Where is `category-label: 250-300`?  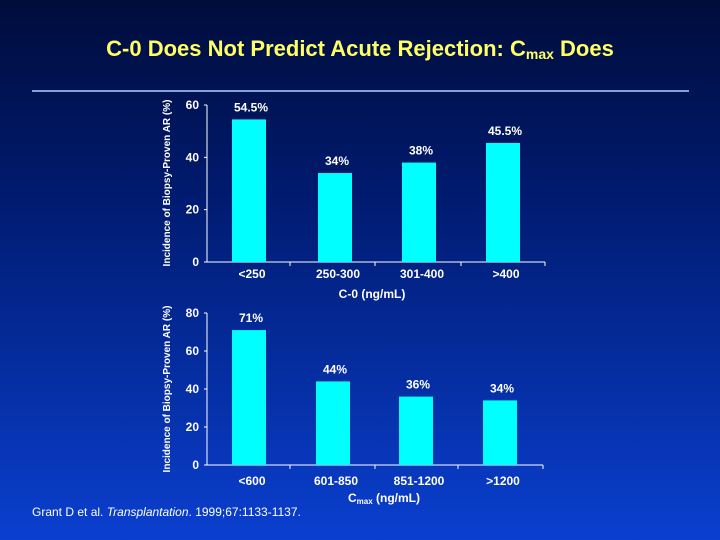 category-label: 250-300 is located at coordinates (338, 274).